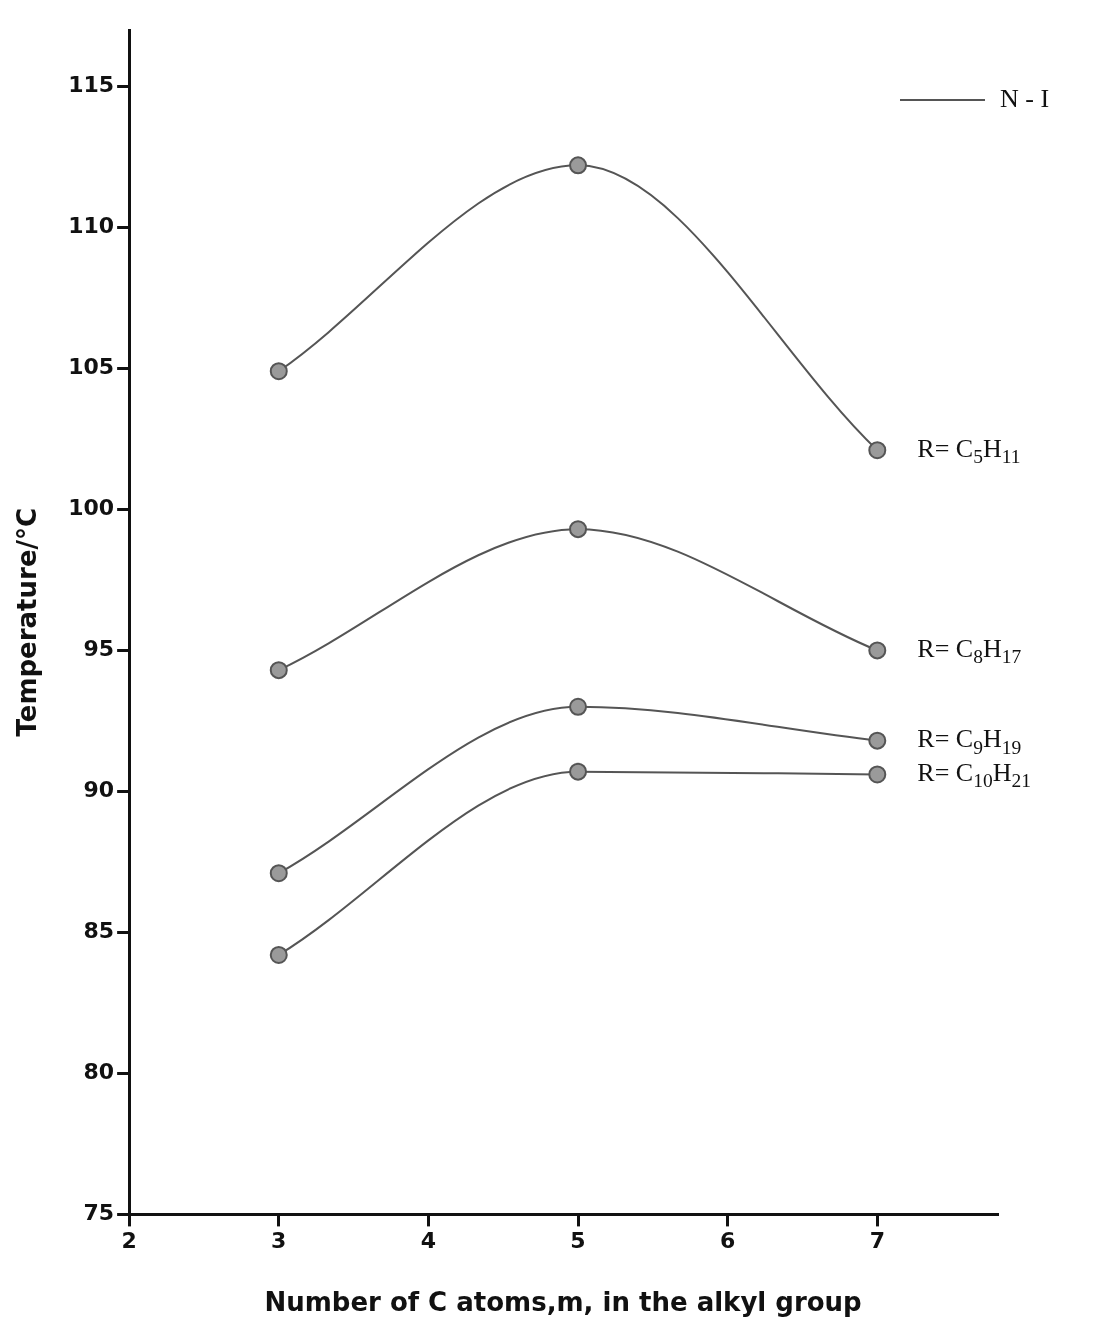 This screenshot has width=1102, height=1334. Describe the element at coordinates (728, 1241) in the screenshot. I see `x-tick-label: 6` at that location.